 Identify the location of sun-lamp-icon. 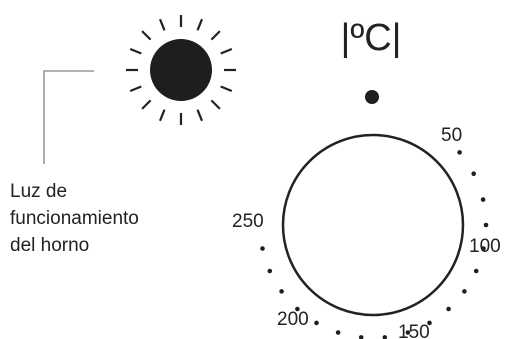
(181, 70).